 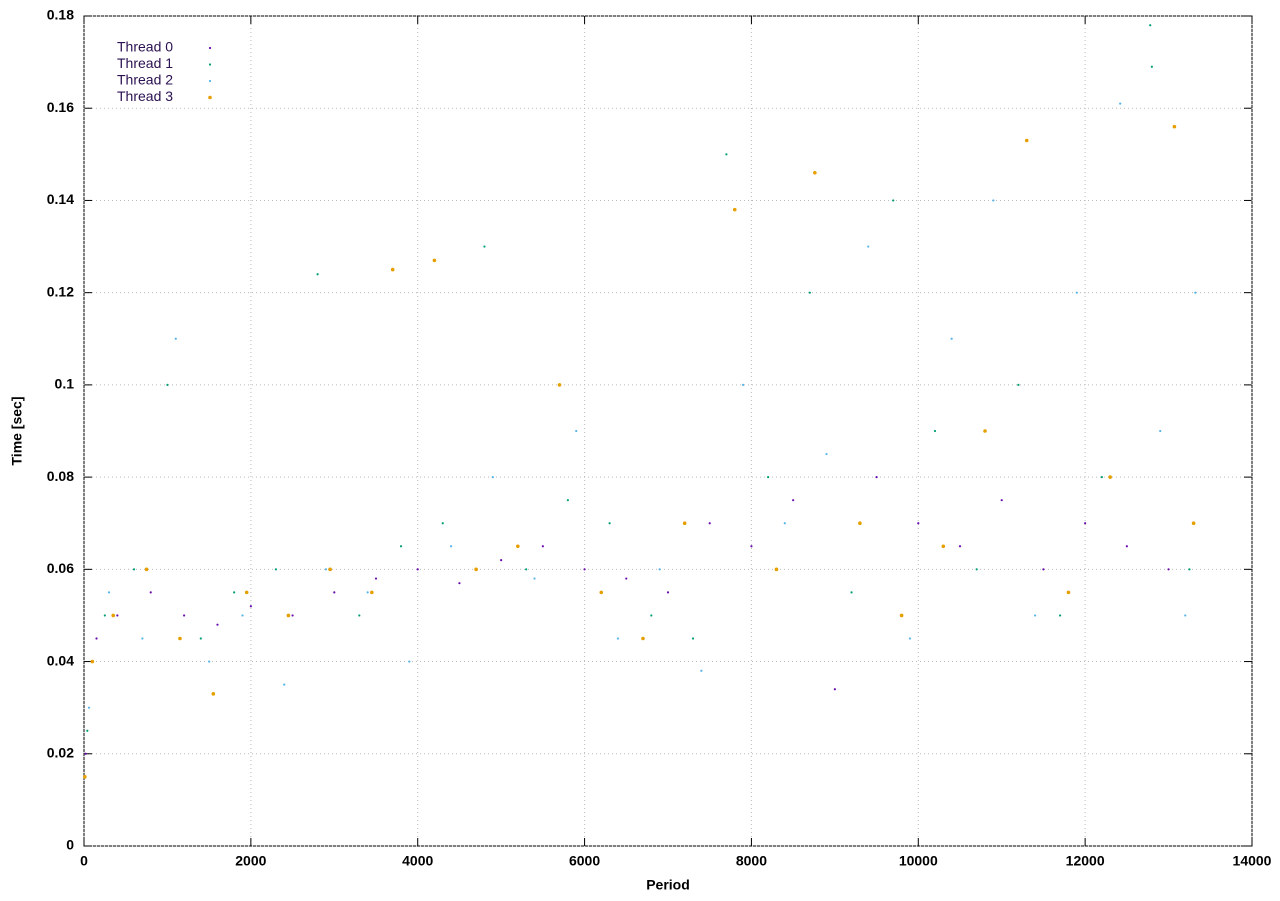 I want to click on x-tick-label: 12000, so click(x=1085, y=861).